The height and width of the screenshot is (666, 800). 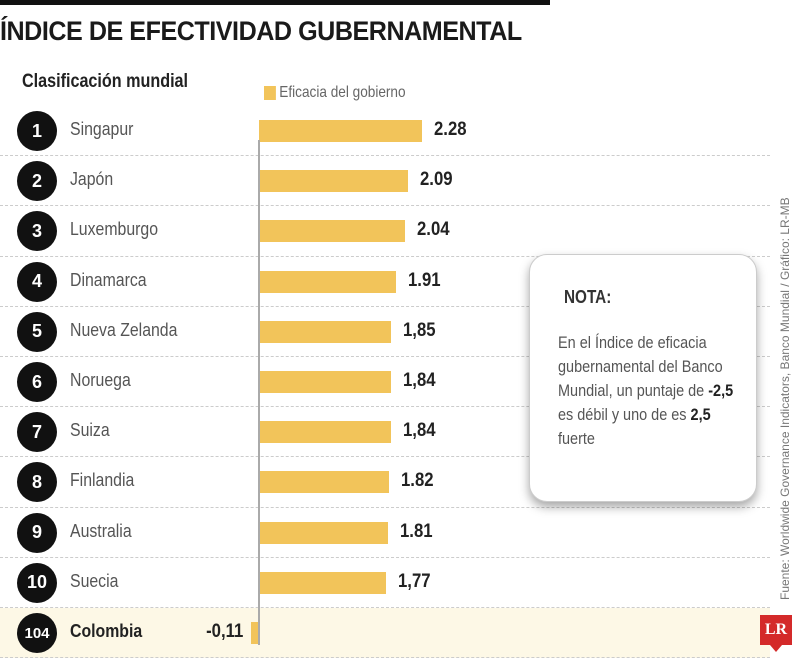 I want to click on zero-axis, so click(x=259, y=392).